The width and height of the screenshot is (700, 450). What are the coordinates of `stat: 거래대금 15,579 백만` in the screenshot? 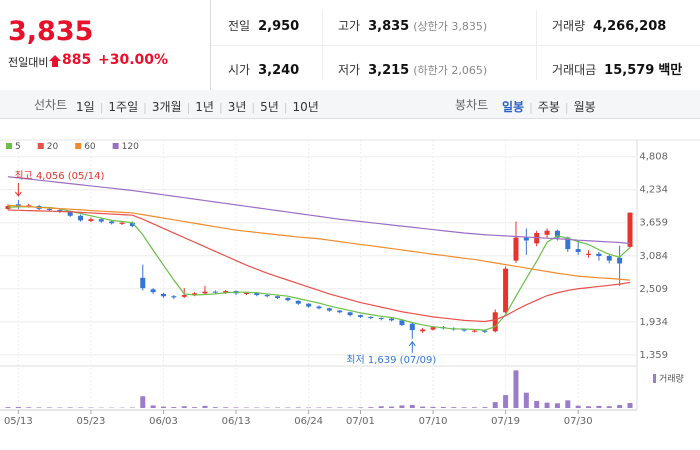 It's located at (617, 68).